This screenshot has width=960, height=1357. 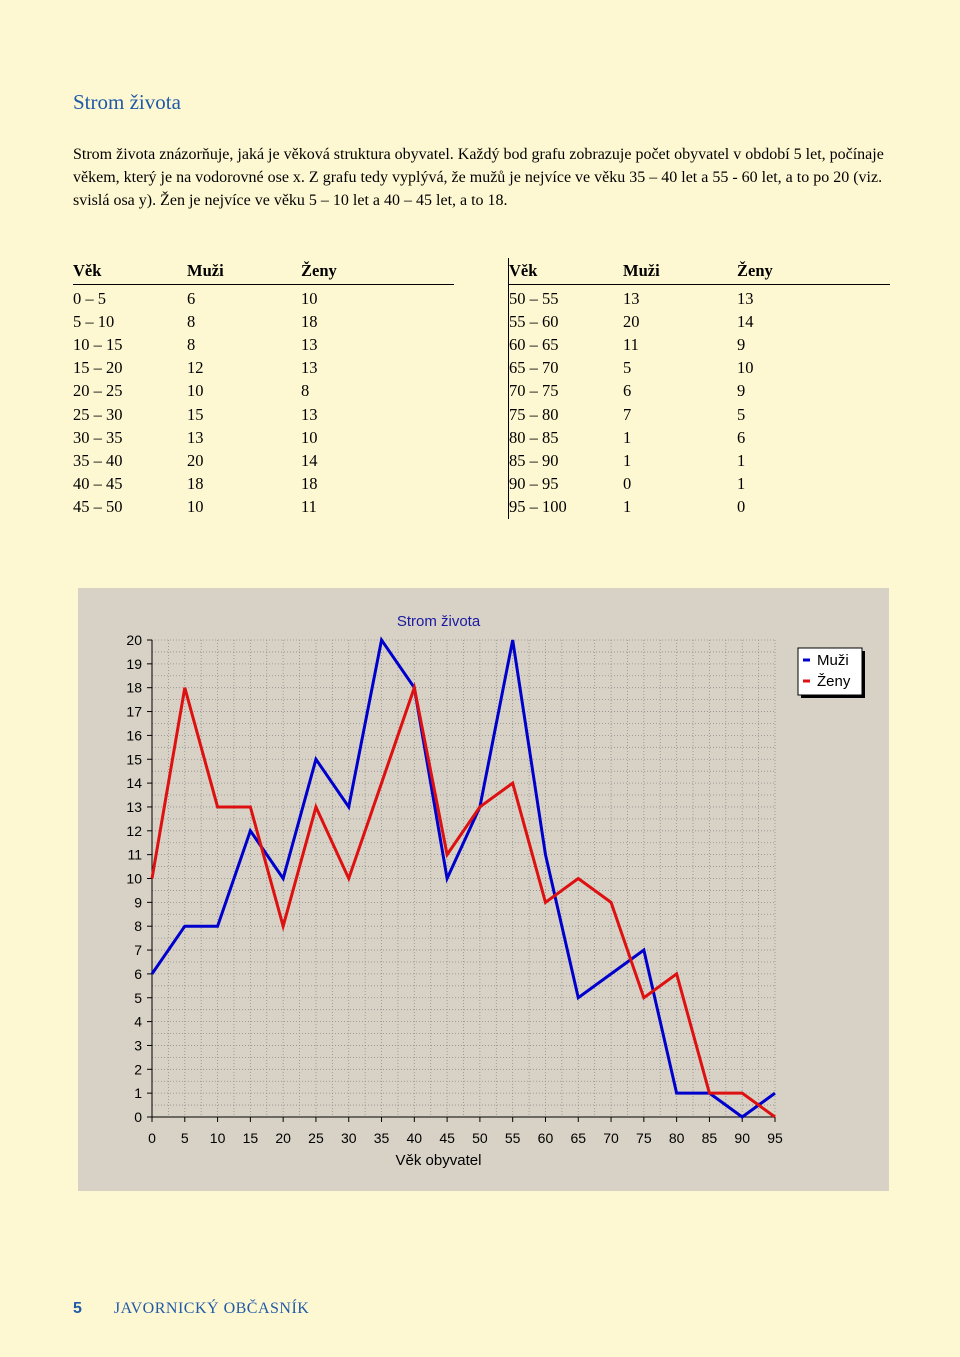 What do you see at coordinates (480, 1138) in the screenshot?
I see `x-tick-label: 50` at bounding box center [480, 1138].